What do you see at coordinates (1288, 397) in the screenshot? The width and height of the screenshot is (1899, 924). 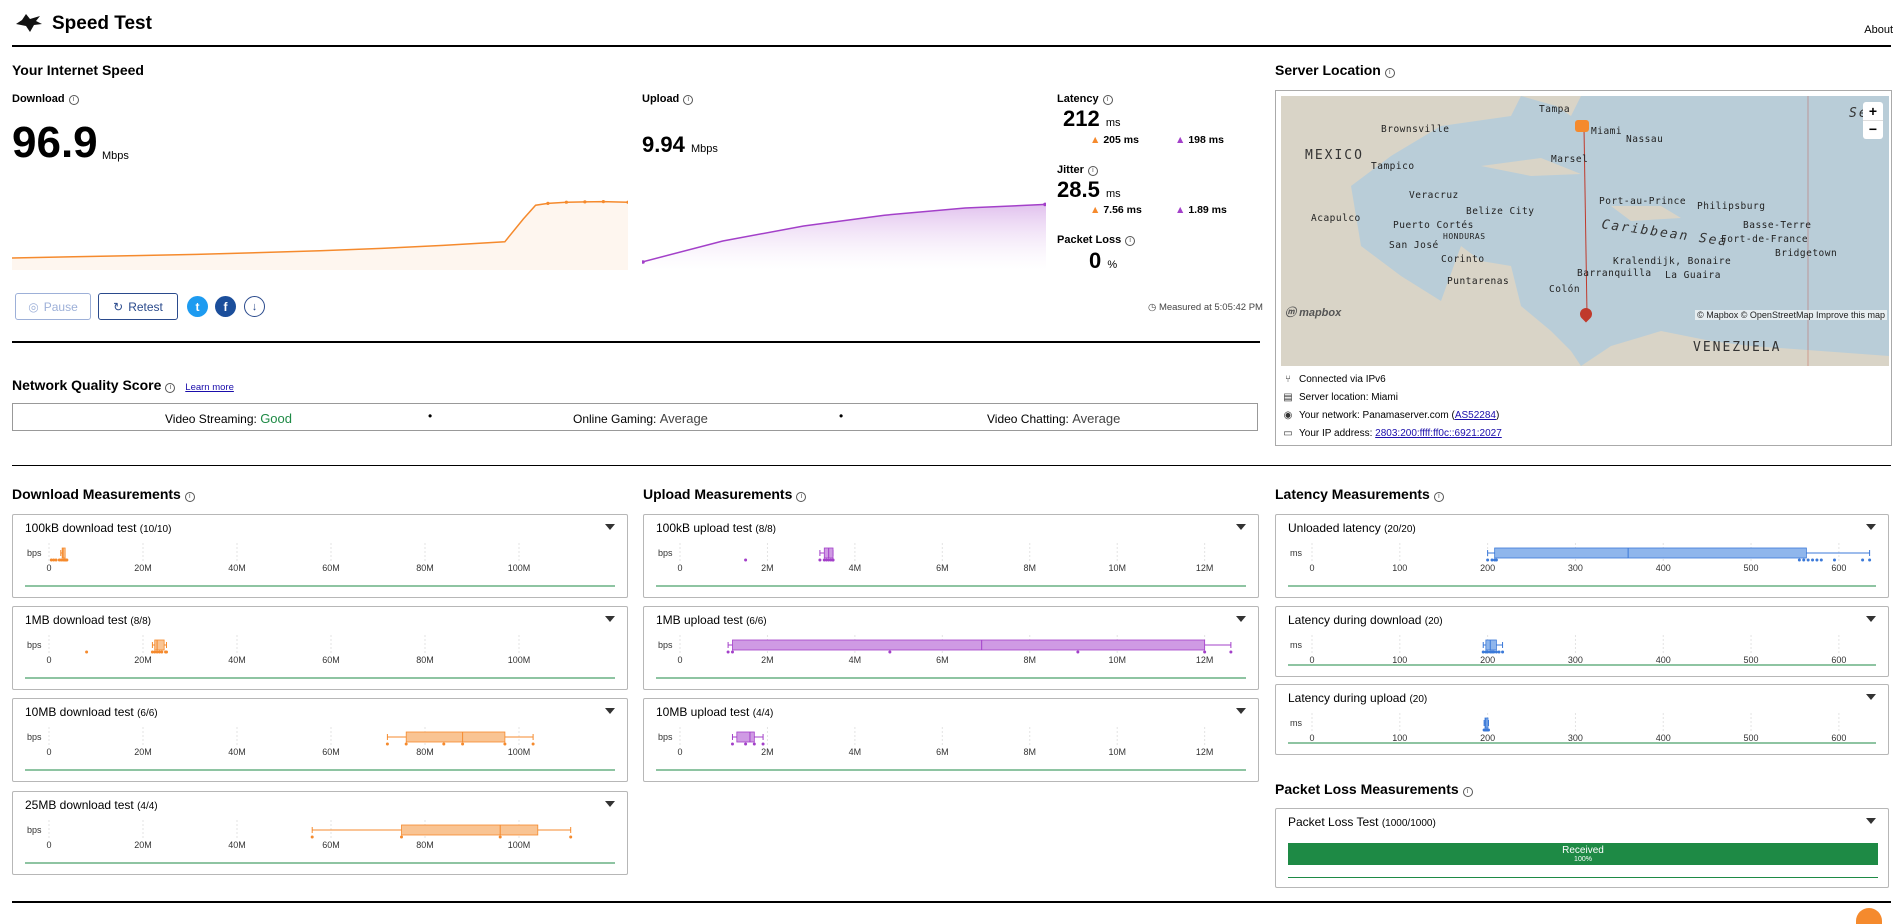 I see `server-icon: ▤` at bounding box center [1288, 397].